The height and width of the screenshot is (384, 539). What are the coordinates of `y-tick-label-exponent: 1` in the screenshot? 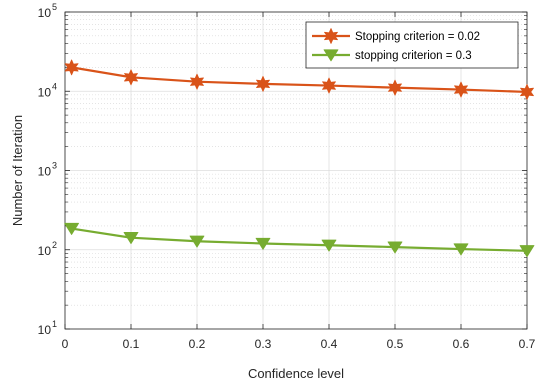 It's located at (54, 324).